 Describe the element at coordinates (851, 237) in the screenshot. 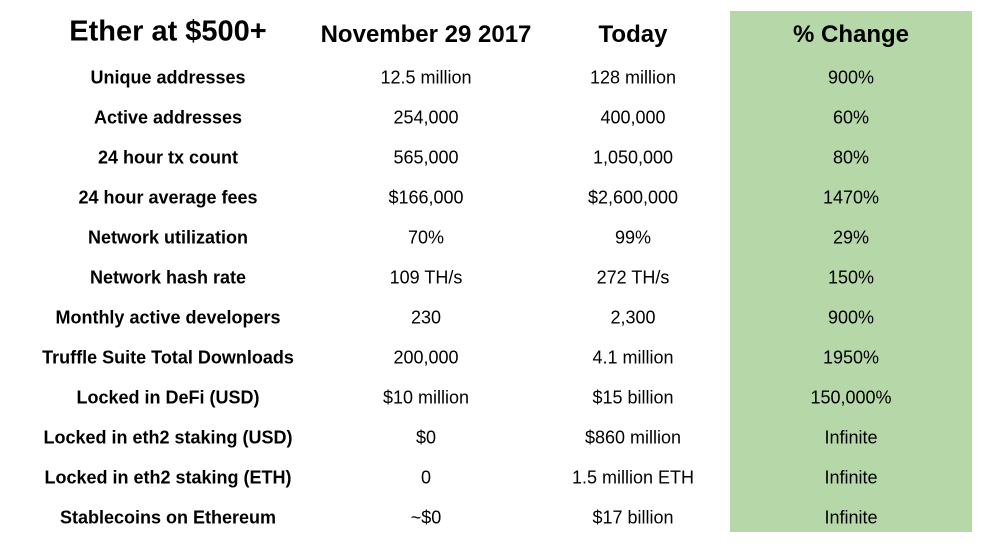

I see `cell-change: 29%` at that location.